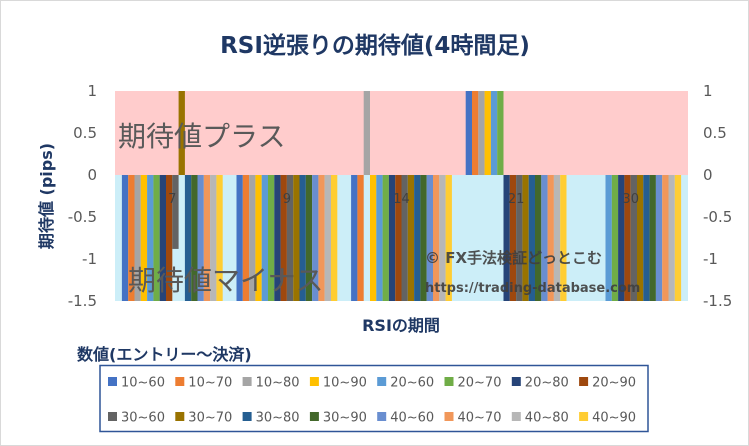  What do you see at coordinates (412, 383) in the screenshot?
I see `legend-label: 20~60` at bounding box center [412, 383].